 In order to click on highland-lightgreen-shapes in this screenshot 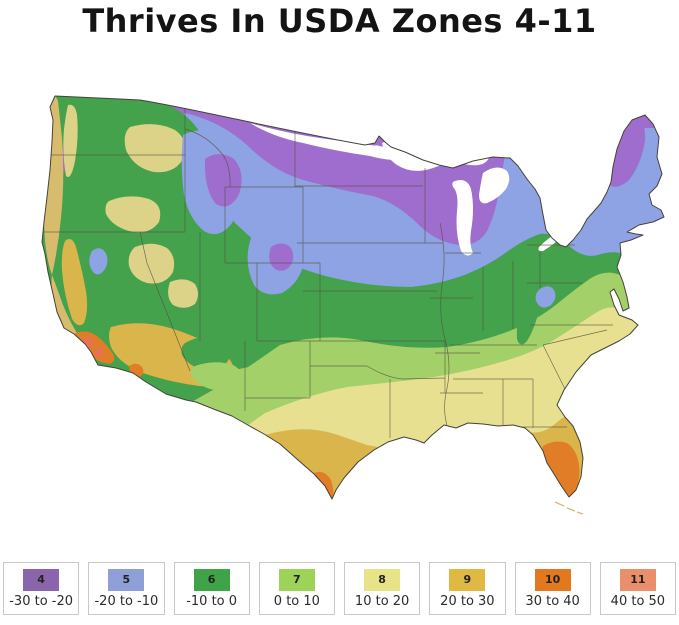, I will do `click(238, 380)`.